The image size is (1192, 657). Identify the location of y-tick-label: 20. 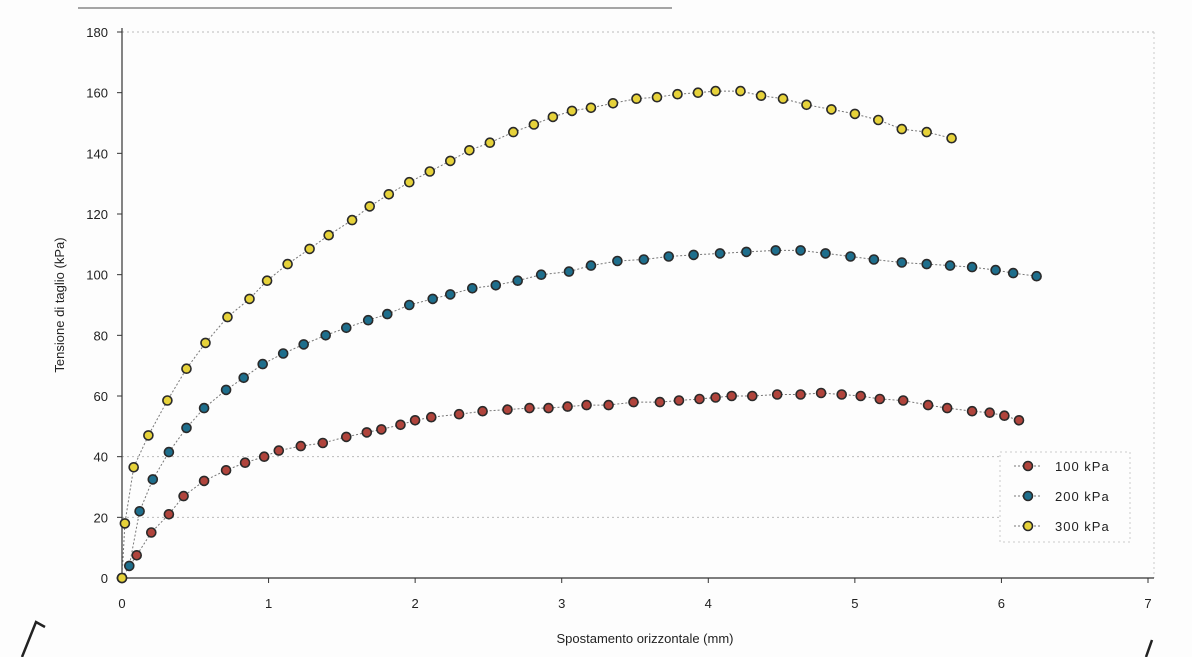
(101, 517).